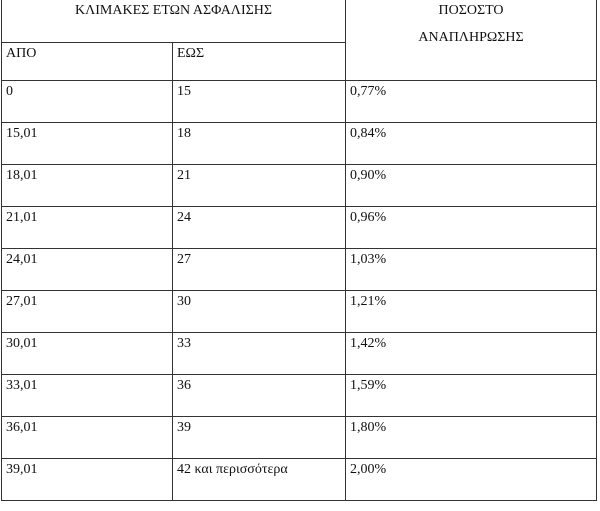  I want to click on rate-cell: 0,84%, so click(471, 143).